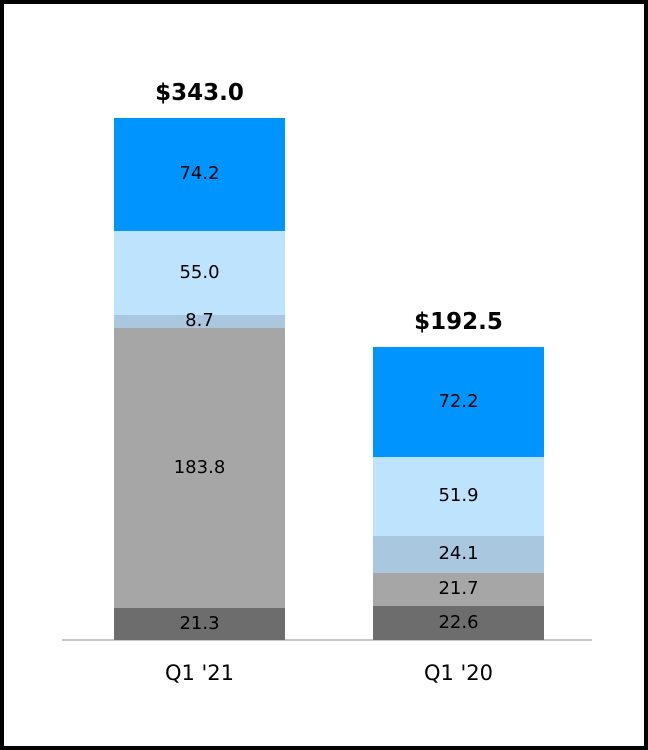  I want to click on bar-segment-blue: 74.2, so click(199, 174).